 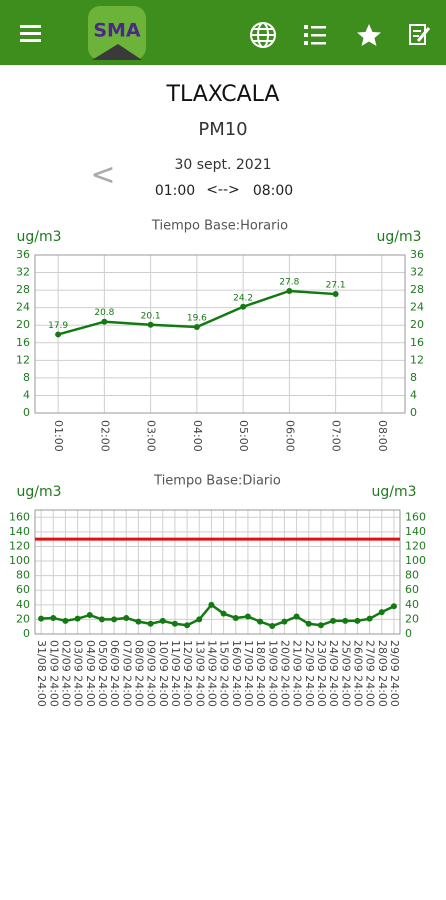 I want to click on y-tick-label: 60, so click(x=23, y=589).